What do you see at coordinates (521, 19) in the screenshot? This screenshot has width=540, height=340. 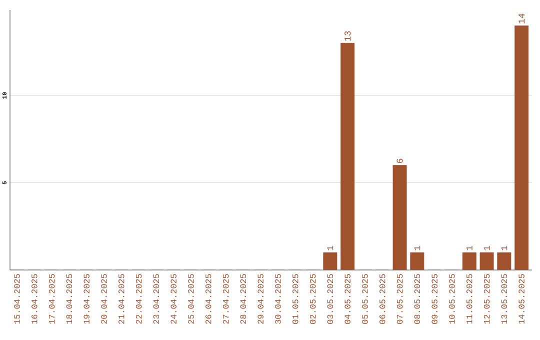 I see `data-label: 14` at bounding box center [521, 19].